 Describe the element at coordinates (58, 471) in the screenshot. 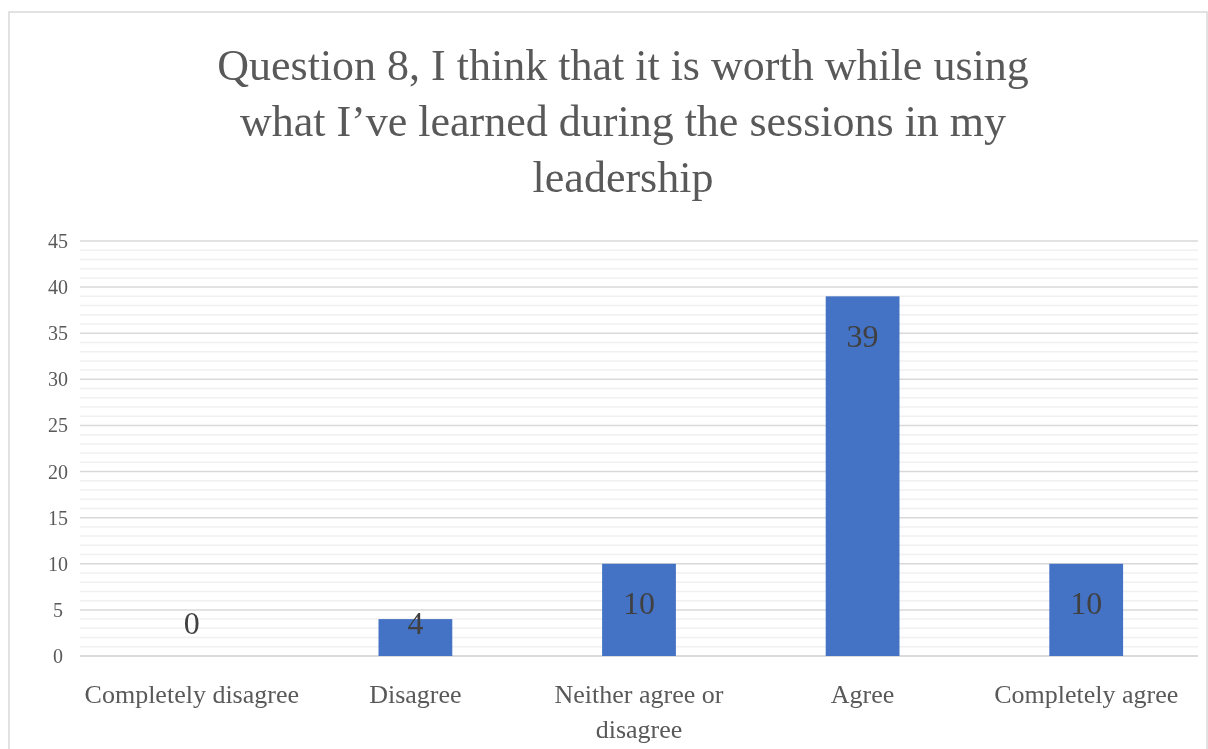

I see `y-tick-label: 20` at that location.